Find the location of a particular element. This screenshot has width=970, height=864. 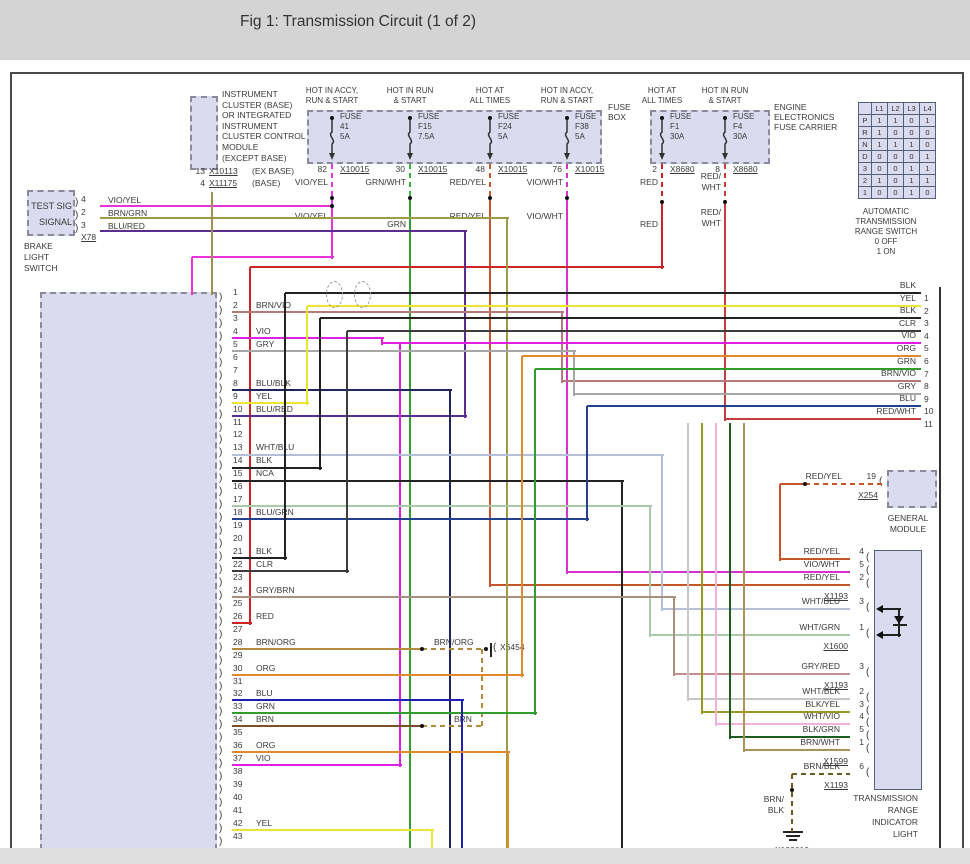

pin-number: 31 is located at coordinates (238, 681).